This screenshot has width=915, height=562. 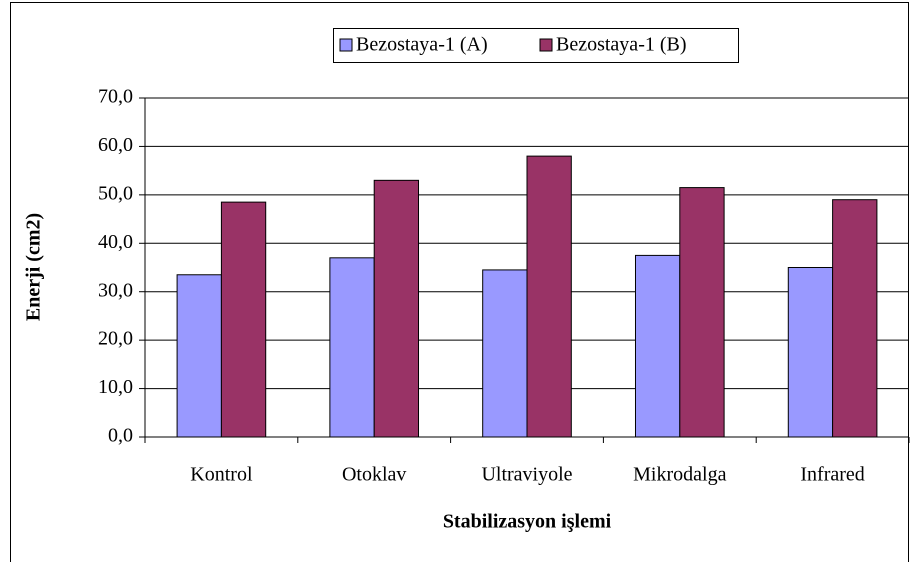 I want to click on legend-label: Bezostaya-1 (B), so click(x=621, y=45).